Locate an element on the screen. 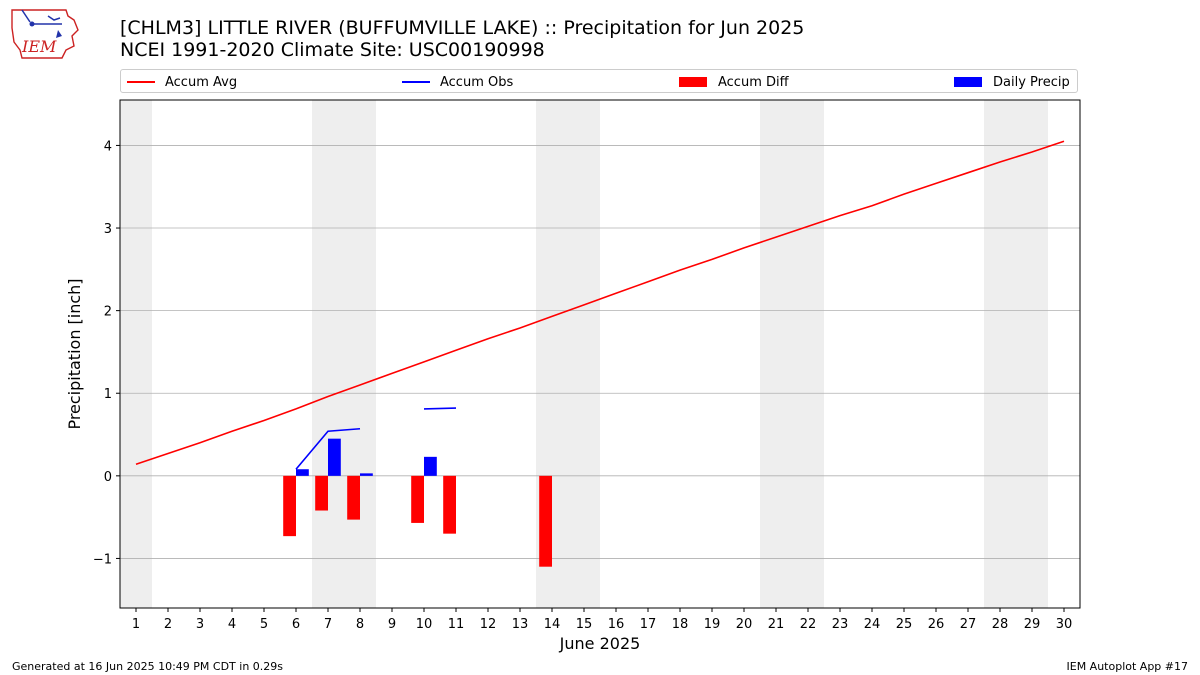 This screenshot has height=675, width=1200. x-tick-label: 10 is located at coordinates (424, 624).